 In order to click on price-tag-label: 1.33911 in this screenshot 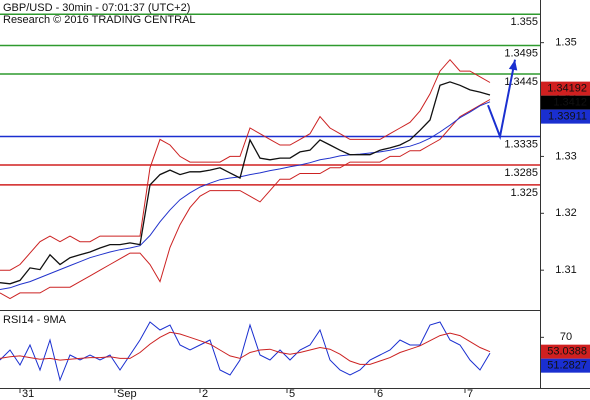, I will do `click(567, 117)`.